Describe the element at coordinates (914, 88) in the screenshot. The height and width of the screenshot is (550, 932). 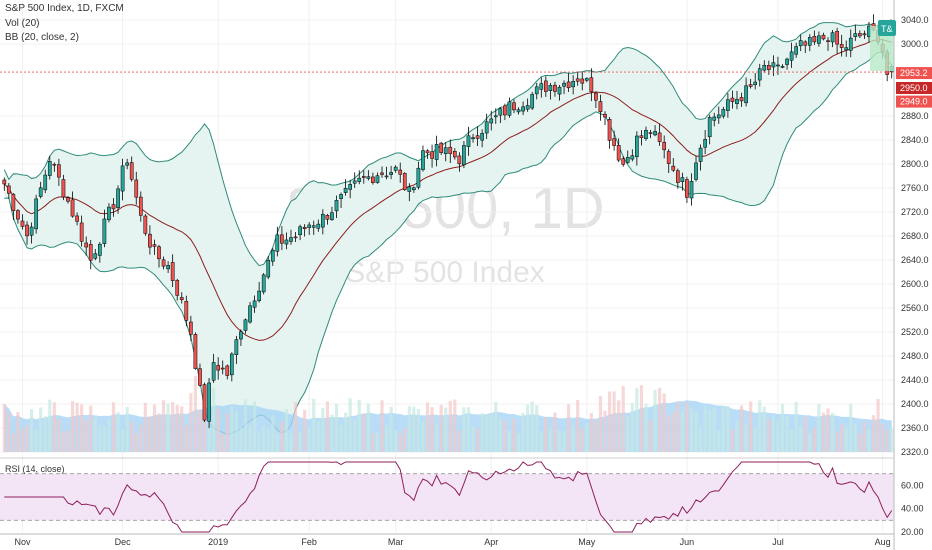
I see `price-tag-label: 2950.0` at that location.